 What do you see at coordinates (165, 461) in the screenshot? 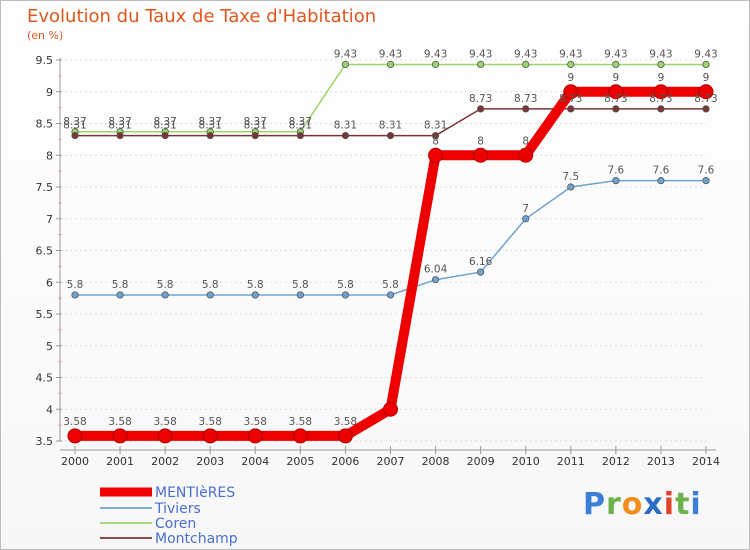
I see `x-tick-label: 2002` at bounding box center [165, 461].